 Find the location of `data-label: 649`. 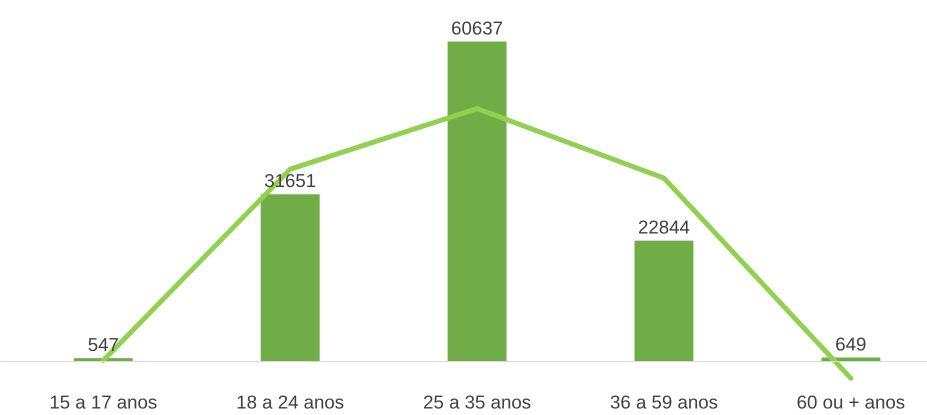

data-label: 649 is located at coordinates (850, 343).